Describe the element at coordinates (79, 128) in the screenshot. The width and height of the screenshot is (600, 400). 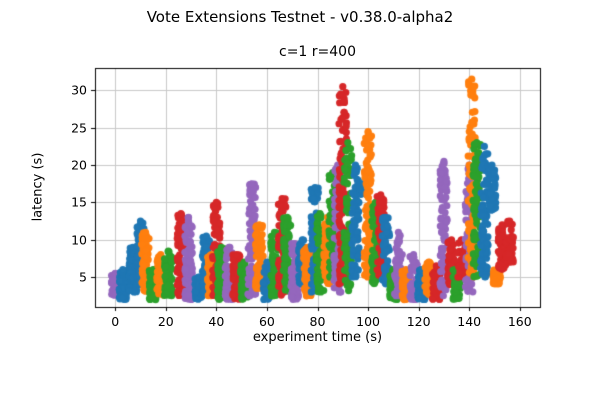
I see `y-tick-label: 25` at that location.